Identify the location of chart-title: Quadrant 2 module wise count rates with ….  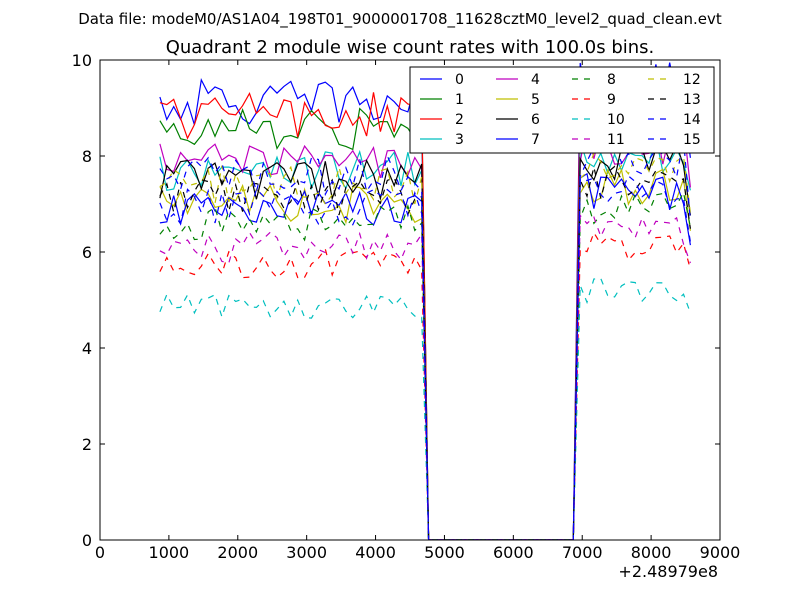
(410, 47).